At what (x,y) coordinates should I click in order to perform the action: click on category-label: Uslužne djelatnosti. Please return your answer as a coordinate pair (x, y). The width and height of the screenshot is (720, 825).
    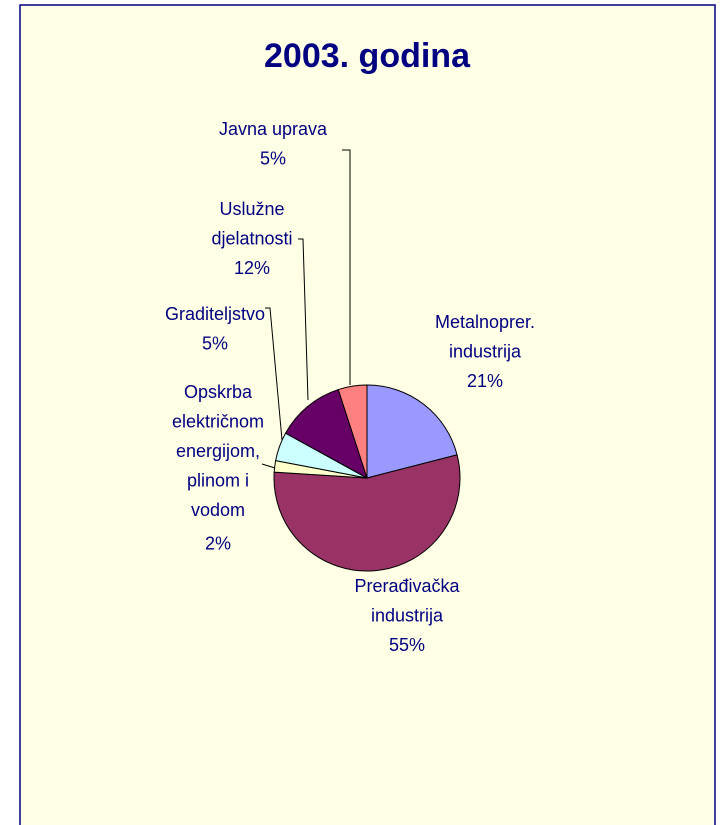
    Looking at the image, I should click on (251, 224).